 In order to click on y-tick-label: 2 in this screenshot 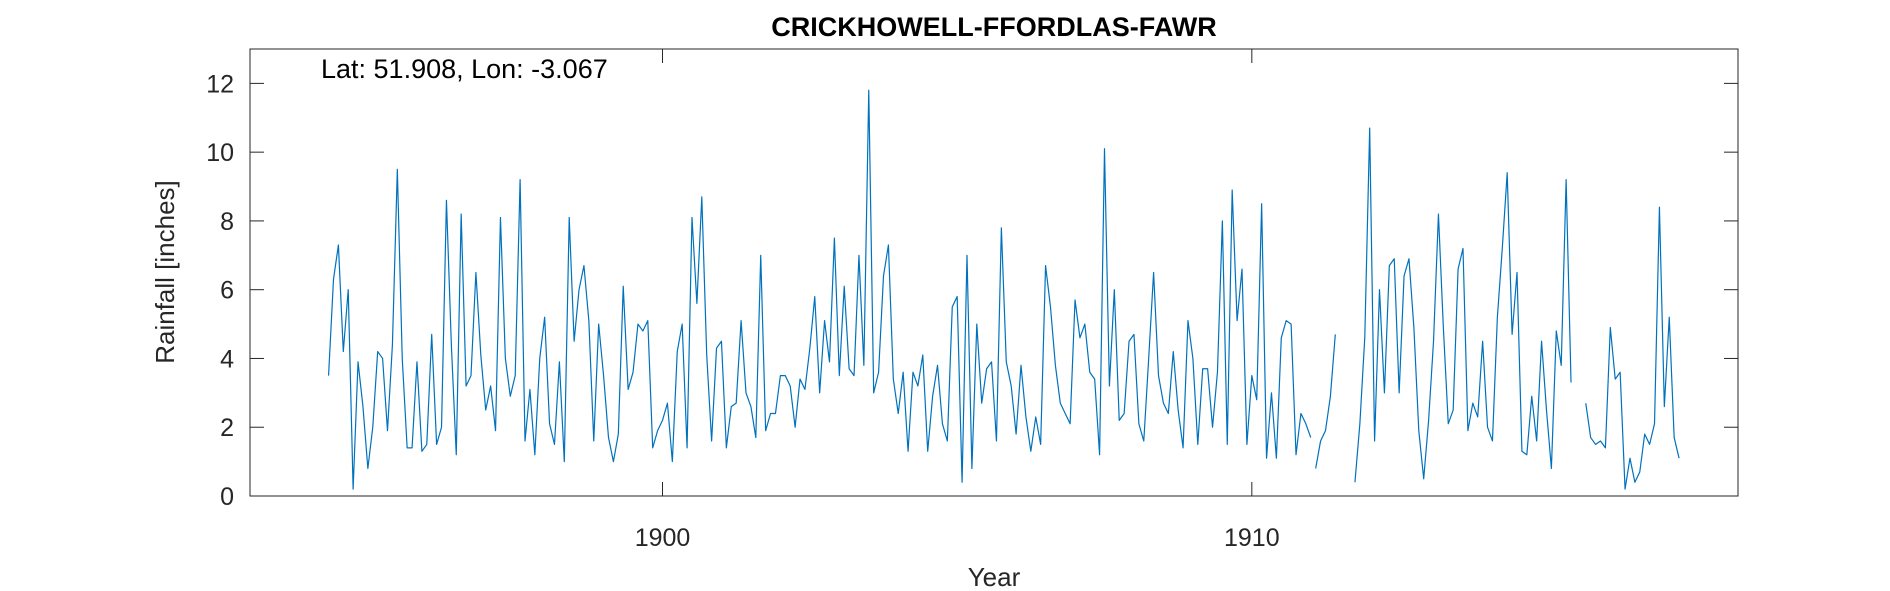, I will do `click(227, 428)`.